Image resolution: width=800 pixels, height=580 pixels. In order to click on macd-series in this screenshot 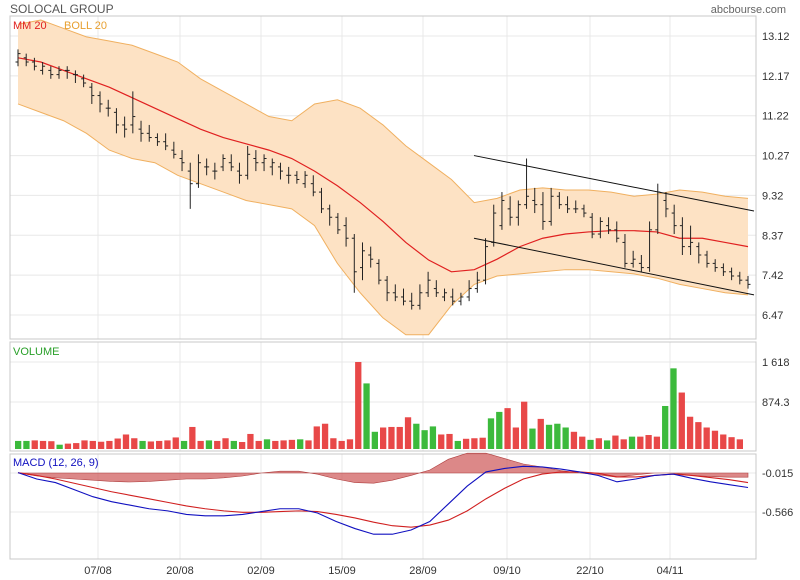, I will do `click(383, 493)`.